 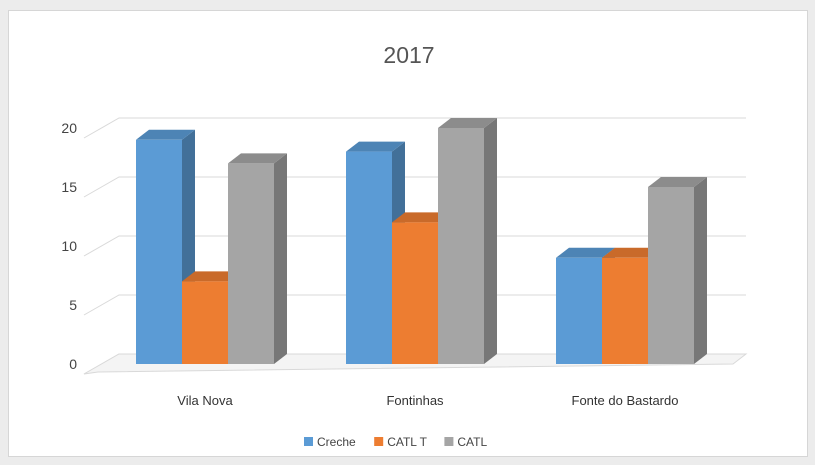 I want to click on y-tick-label: 5, so click(x=73, y=305).